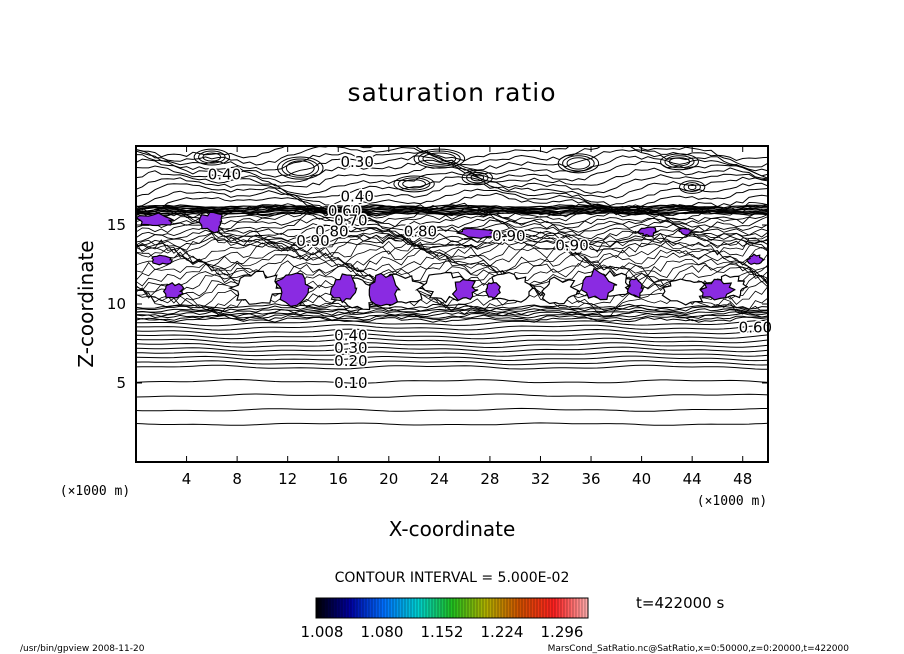 This screenshot has height=654, width=904. Describe the element at coordinates (692, 479) in the screenshot. I see `x-tick-label: 44` at that location.